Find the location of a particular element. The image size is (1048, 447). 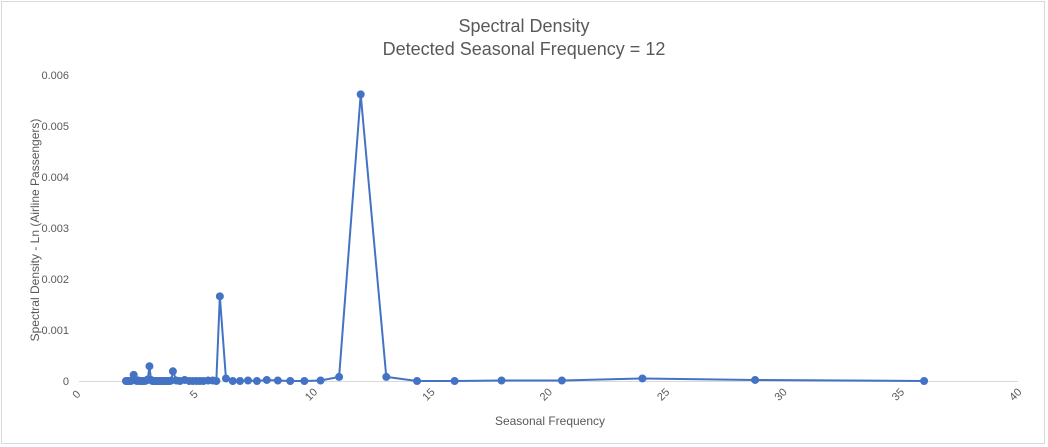

y-tick-label: 0.006 is located at coordinates (55, 76).